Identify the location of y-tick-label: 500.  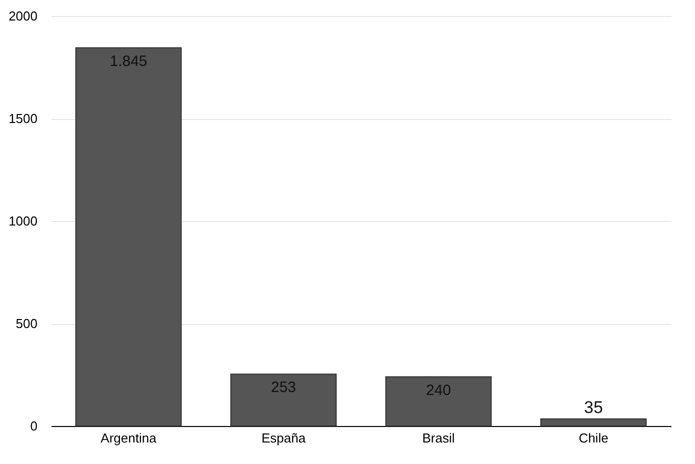
(27, 323).